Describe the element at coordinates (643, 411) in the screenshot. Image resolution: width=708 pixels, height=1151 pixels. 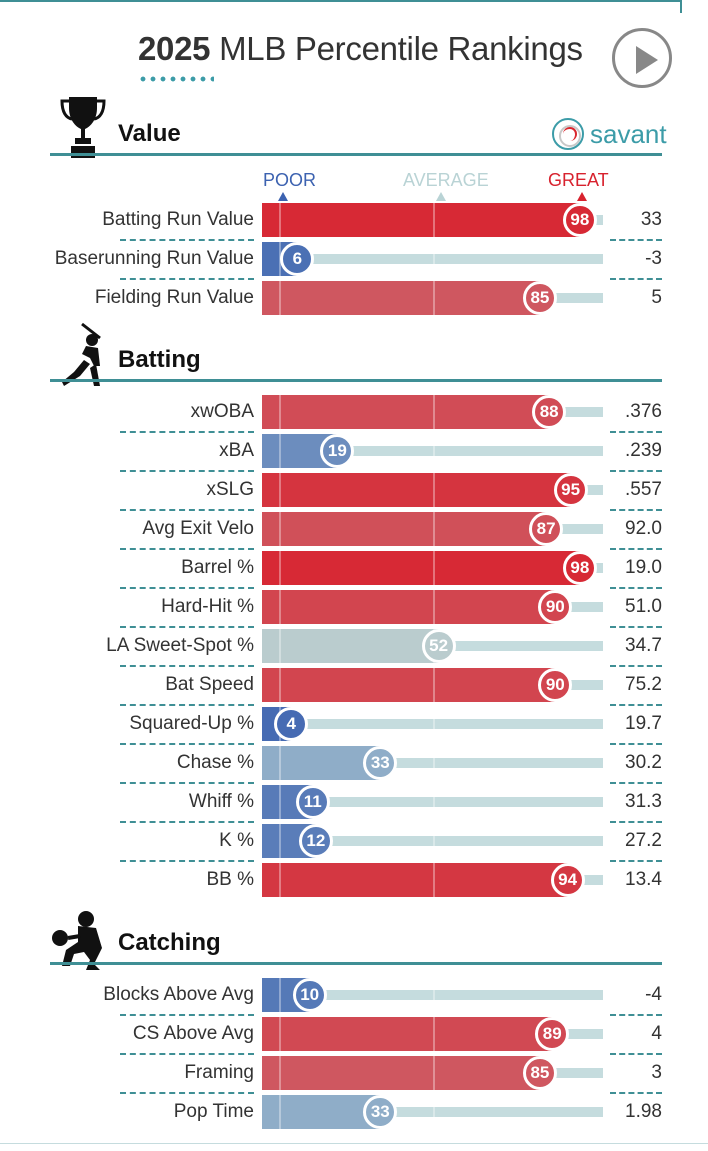
I see `metric-value: .376` at that location.